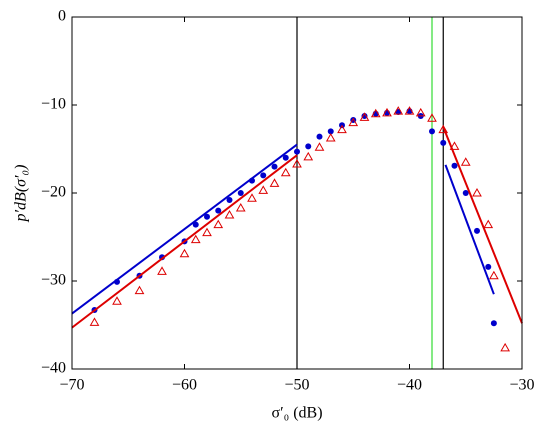 Image resolution: width=550 pixels, height=434 pixels. I want to click on y-tick-label: −40, so click(53, 368).